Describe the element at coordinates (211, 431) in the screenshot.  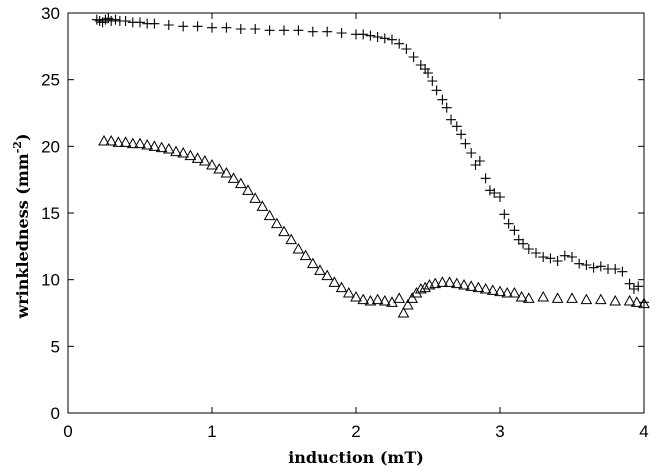
I see `x-tick-label: 1` at that location.